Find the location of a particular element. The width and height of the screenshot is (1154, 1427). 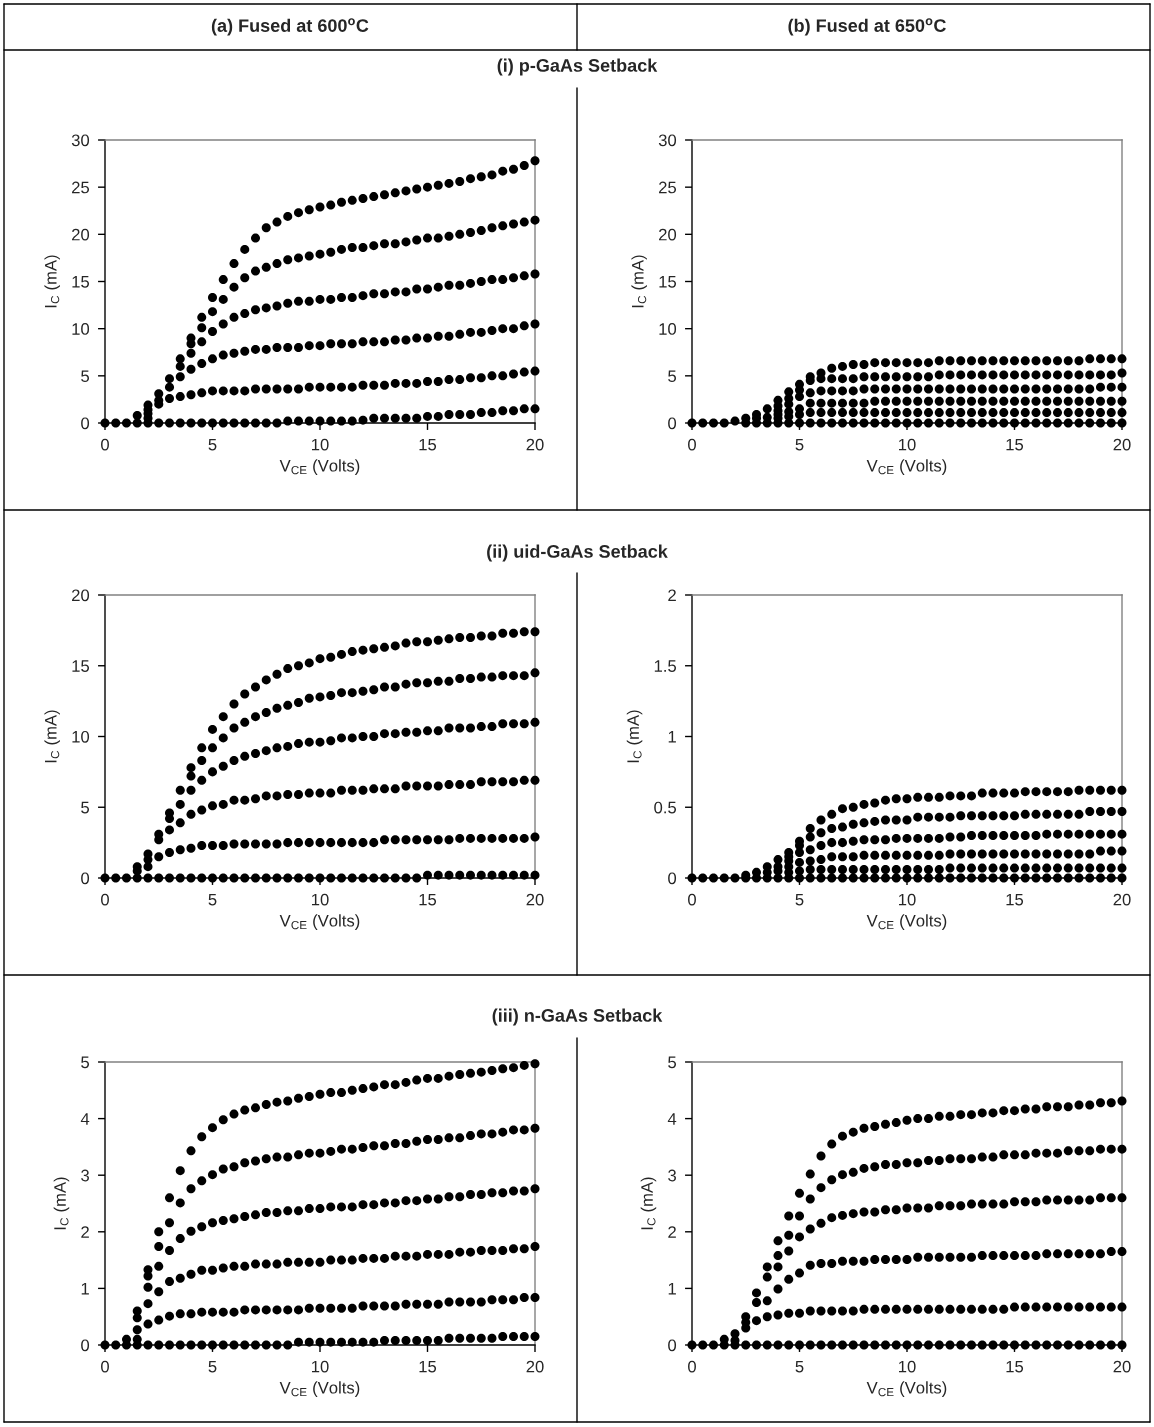

y-tick-label: 25 is located at coordinates (668, 187).